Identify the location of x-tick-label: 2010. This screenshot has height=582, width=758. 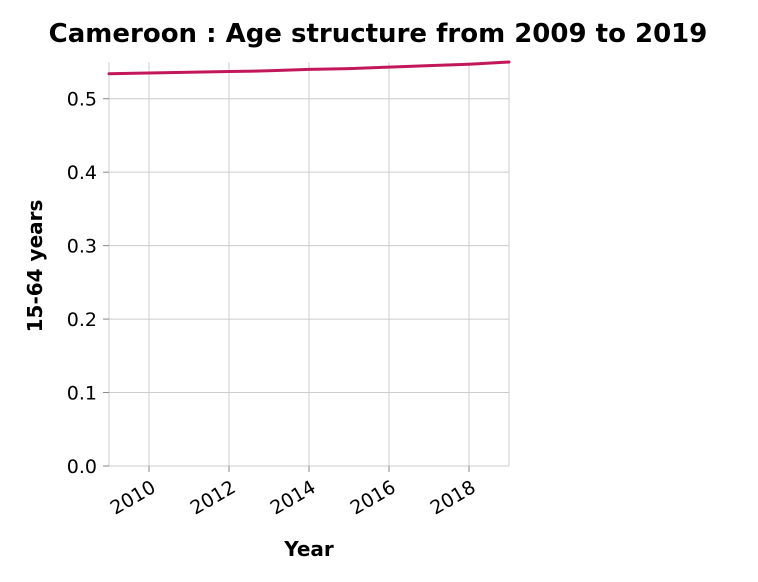
(133, 497).